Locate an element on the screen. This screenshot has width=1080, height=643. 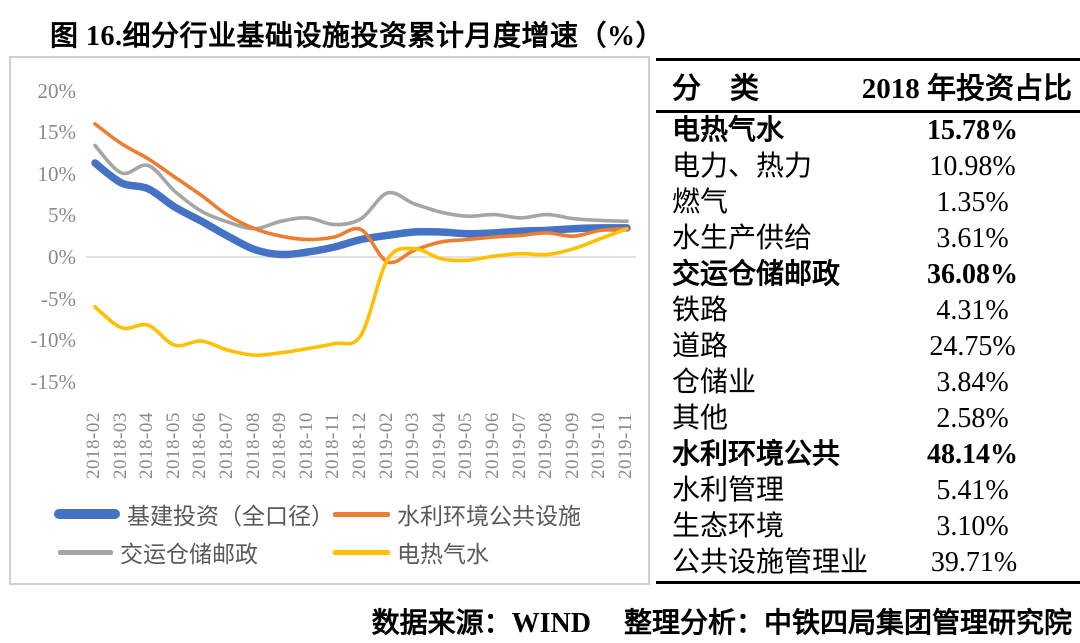
x-axis-label: 2019-11 is located at coordinates (625, 445).